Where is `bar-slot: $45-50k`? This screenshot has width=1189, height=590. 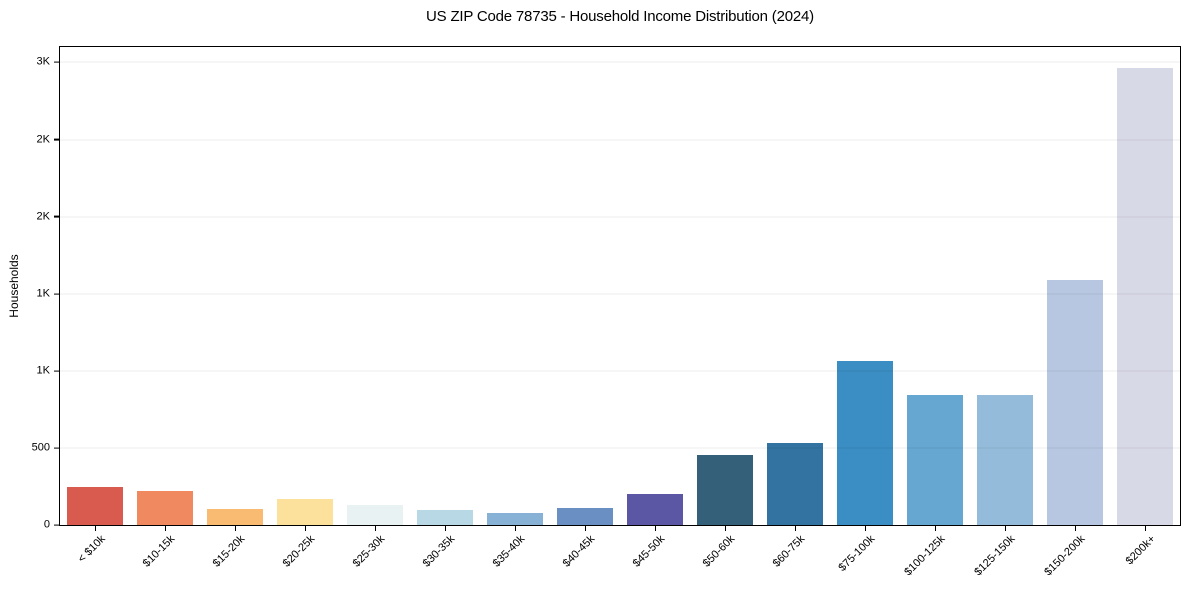 bar-slot: $45-50k is located at coordinates (655, 308).